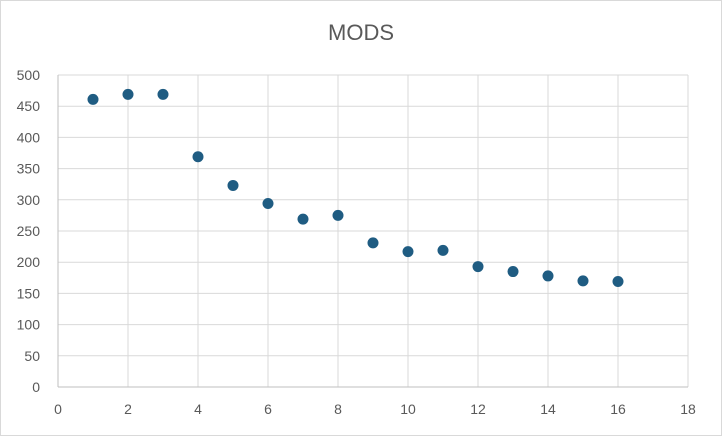 The image size is (722, 436). What do you see at coordinates (58, 409) in the screenshot?
I see `x-tick-label: 0` at bounding box center [58, 409].